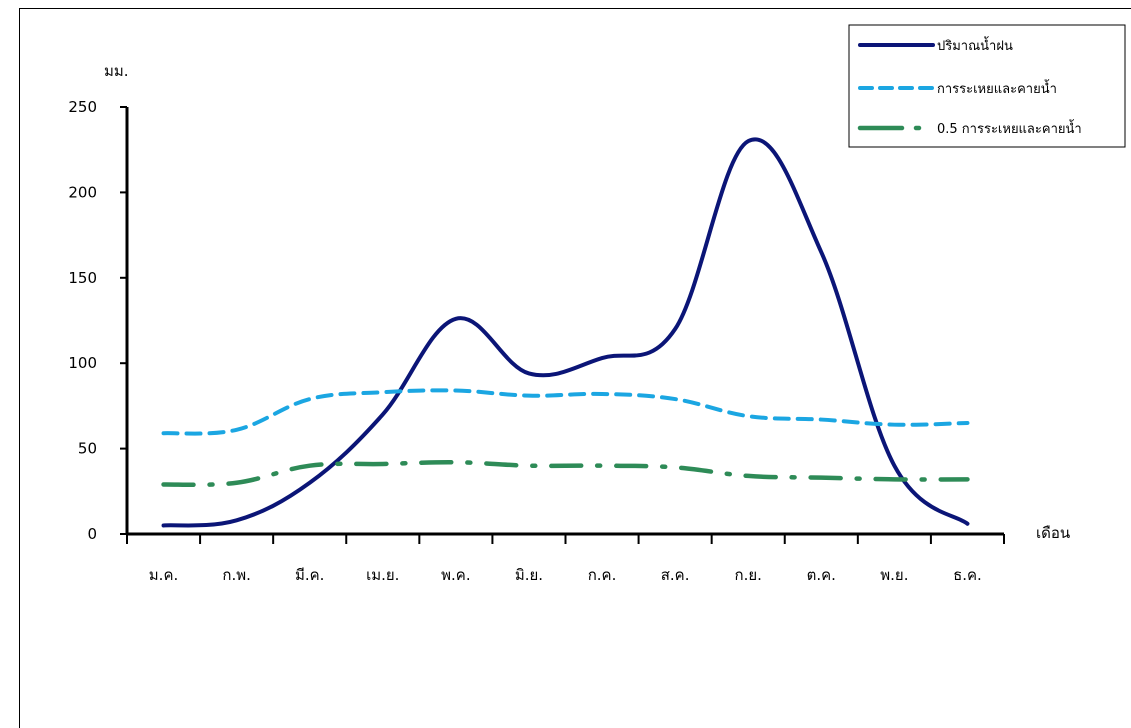 The image size is (1131, 728). Describe the element at coordinates (602, 575) in the screenshot. I see `x-tick-label: ก.ค.` at that location.